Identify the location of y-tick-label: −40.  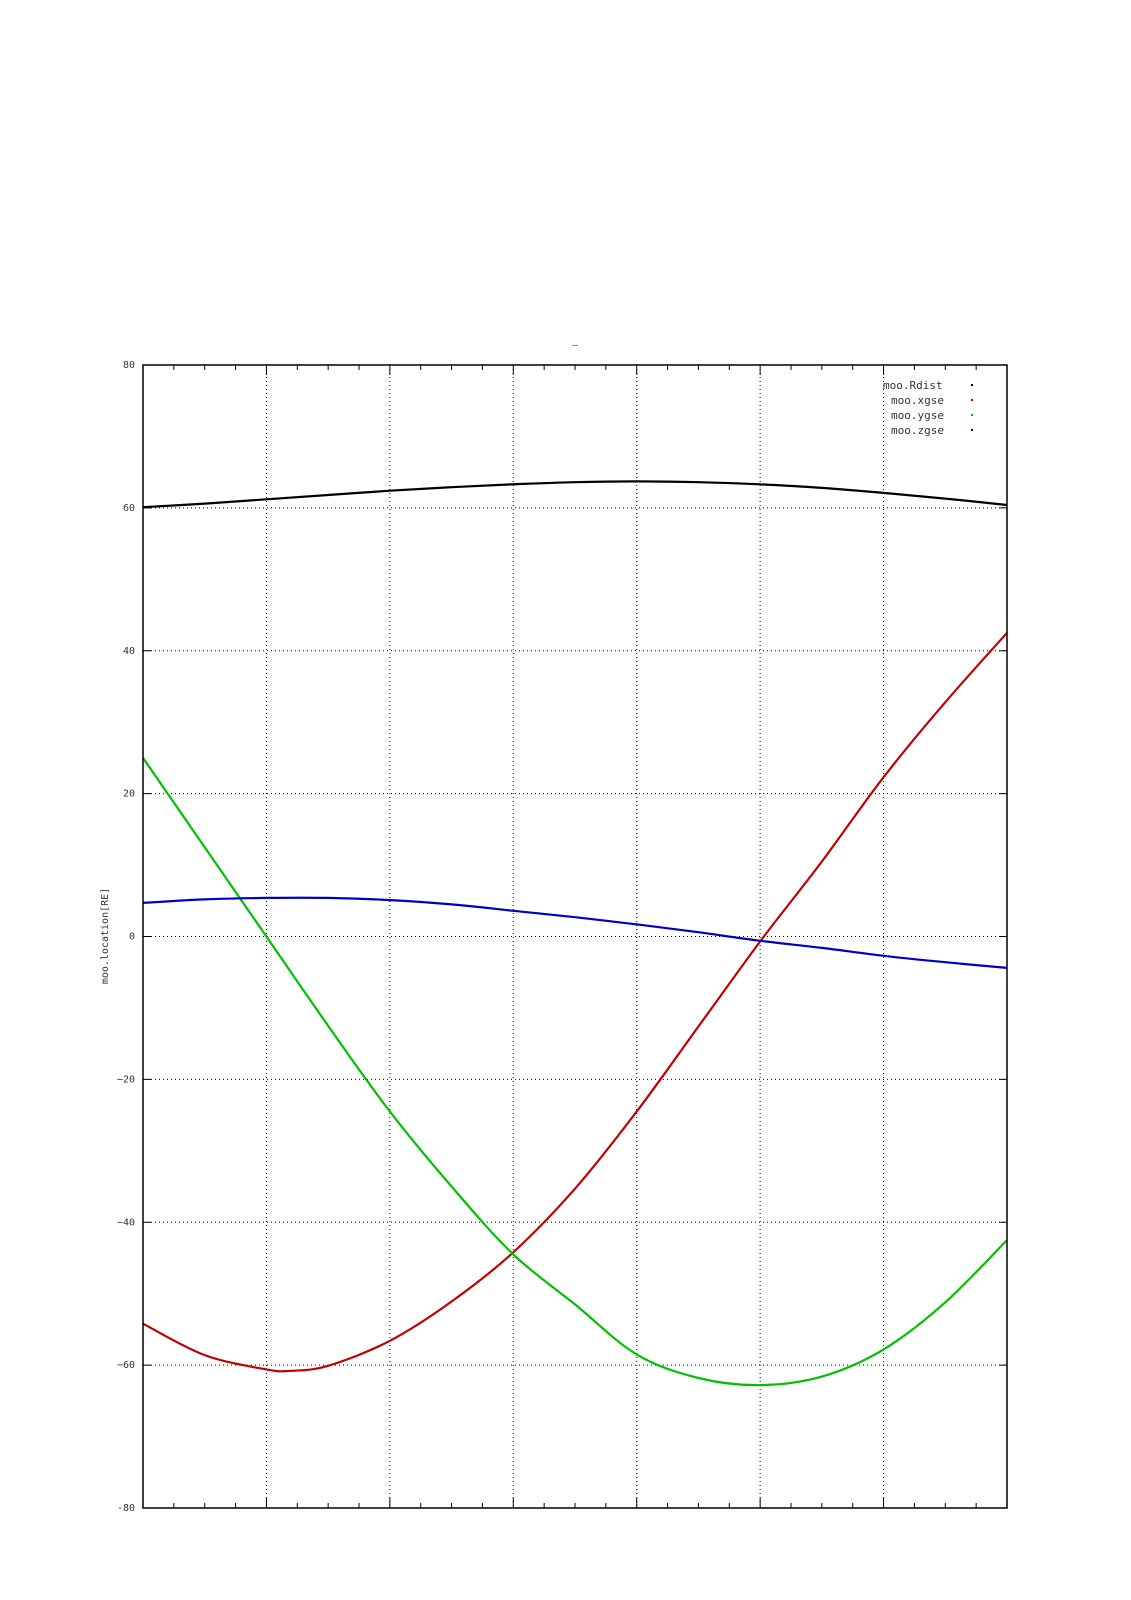
(126, 1222).